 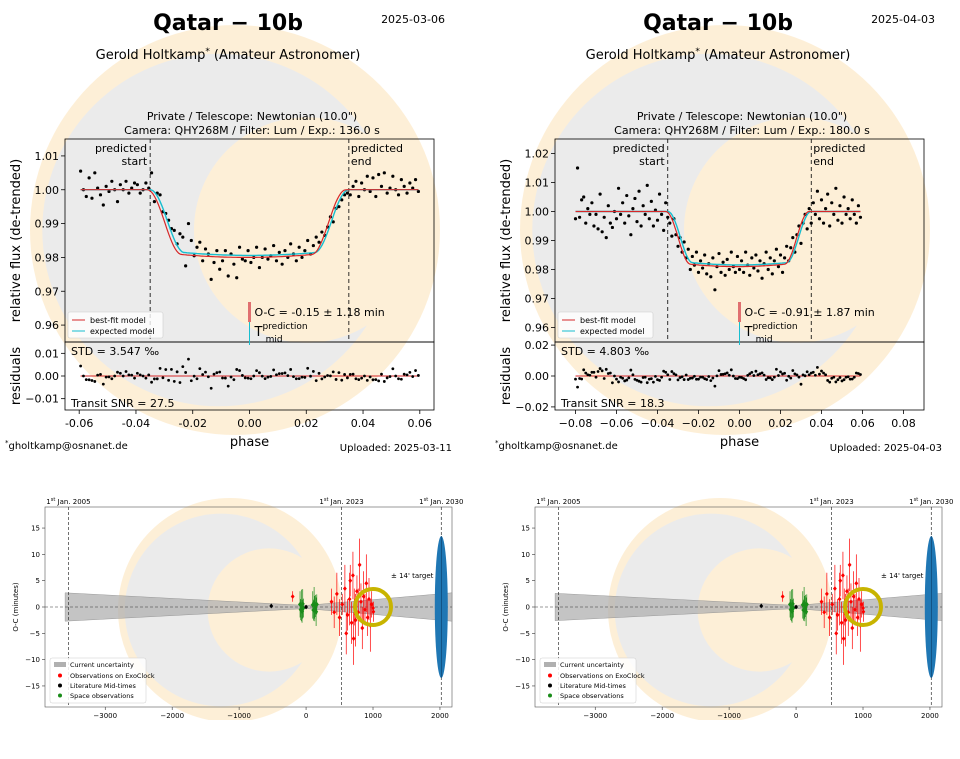 I want to click on std-label: STD = 4.803 ‰, so click(x=605, y=351).